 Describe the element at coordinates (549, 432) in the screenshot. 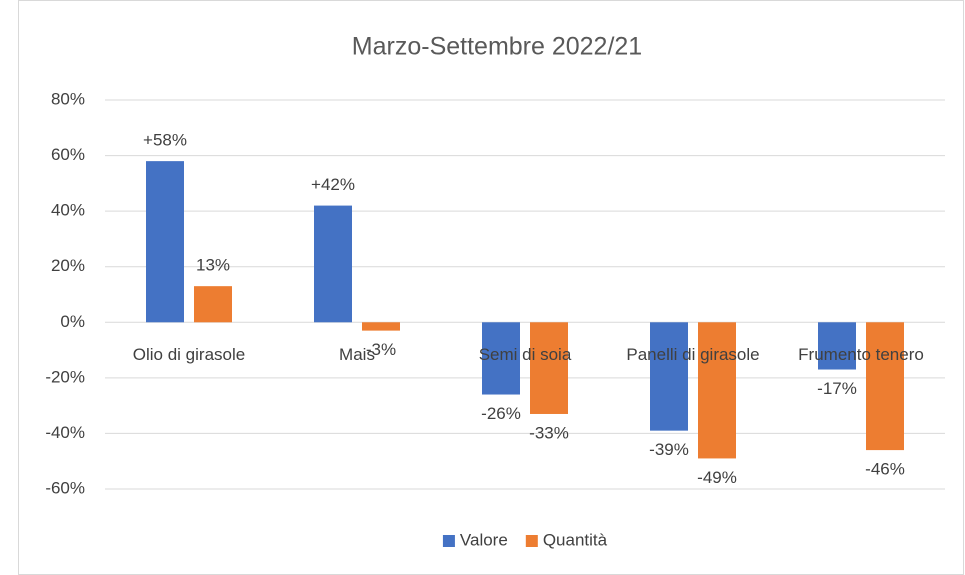

I see `data-label: -33%` at that location.